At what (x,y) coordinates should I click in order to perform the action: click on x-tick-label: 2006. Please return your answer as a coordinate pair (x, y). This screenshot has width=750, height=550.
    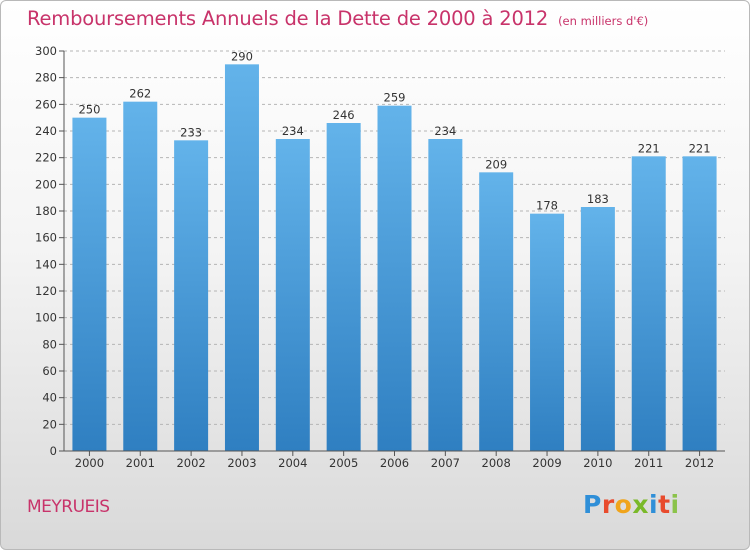
    Looking at the image, I should click on (394, 463).